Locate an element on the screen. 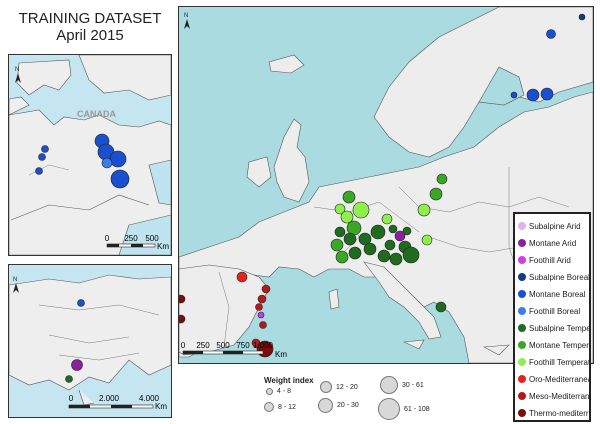 This screenshot has height=424, width=600. legend-label: Foothill Boreal is located at coordinates (555, 311).